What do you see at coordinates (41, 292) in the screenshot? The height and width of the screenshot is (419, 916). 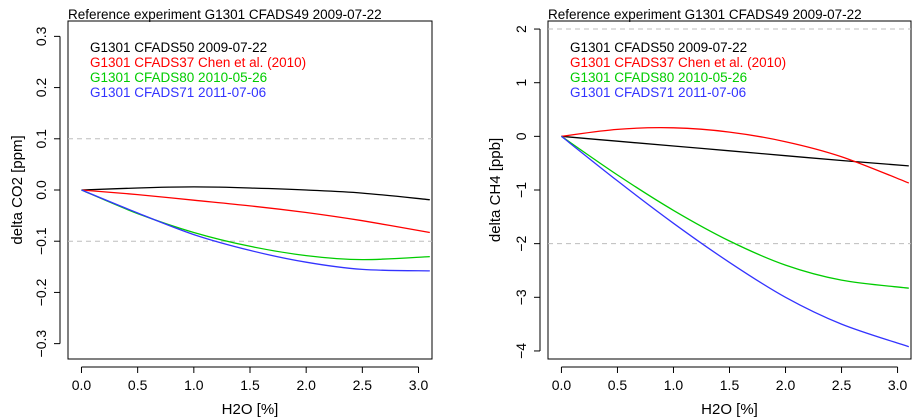 I see `y-tick-label: −0.2` at bounding box center [41, 292].